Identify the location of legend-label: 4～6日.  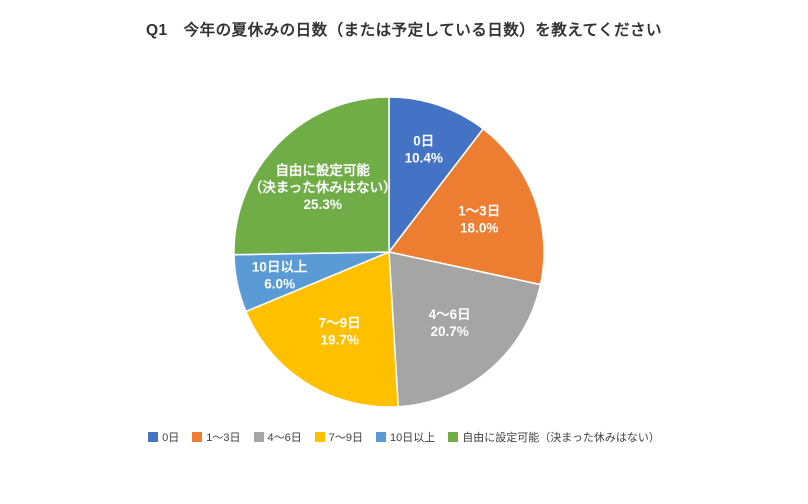
(284, 438).